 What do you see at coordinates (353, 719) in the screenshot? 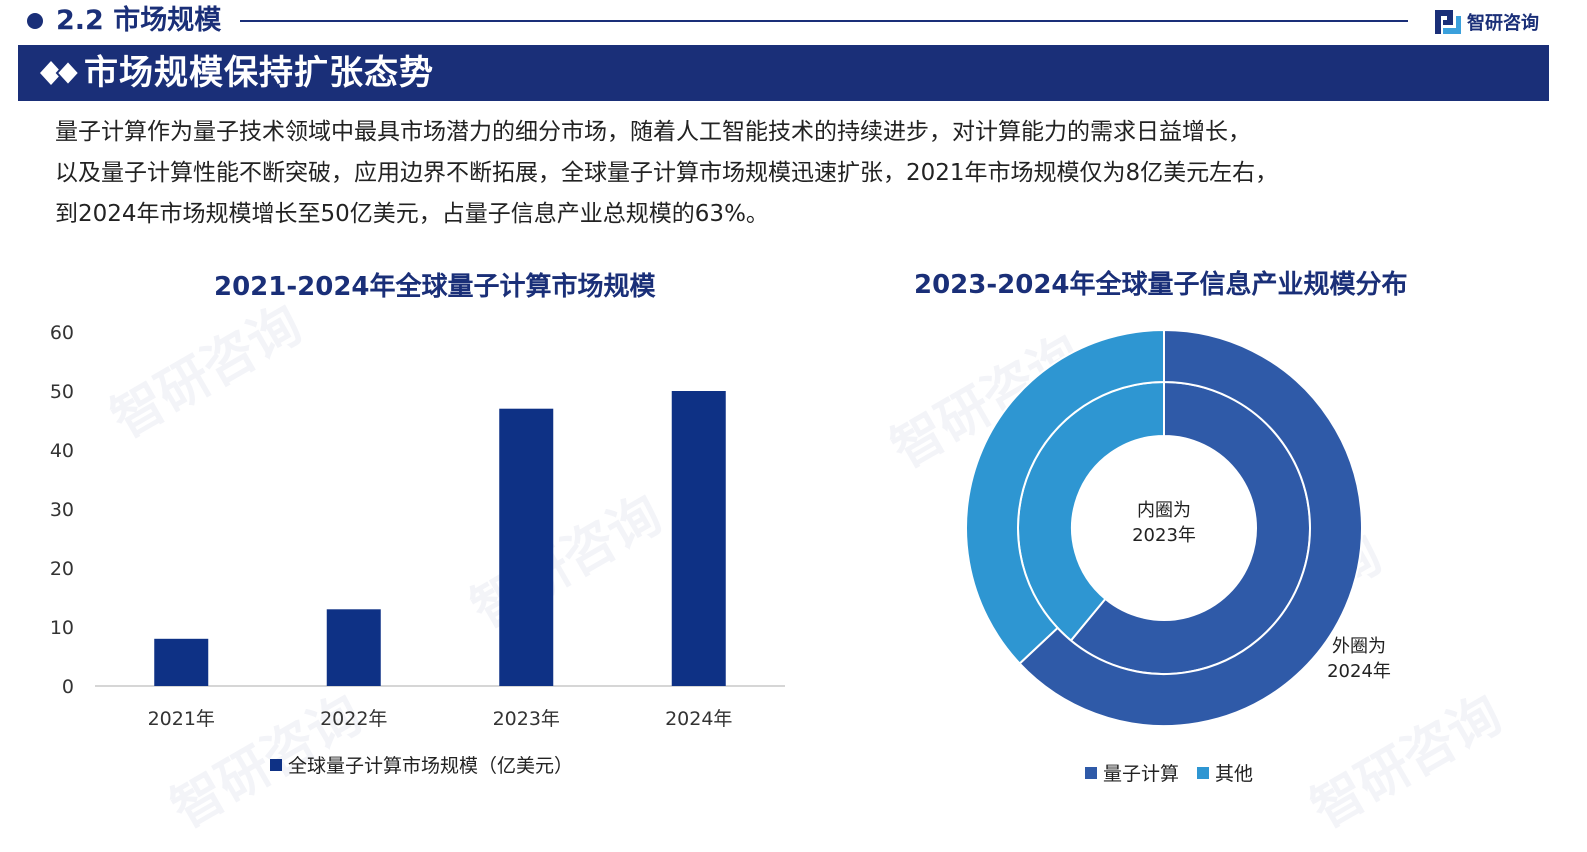
I see `x-tick-label: 2022年` at bounding box center [353, 719].